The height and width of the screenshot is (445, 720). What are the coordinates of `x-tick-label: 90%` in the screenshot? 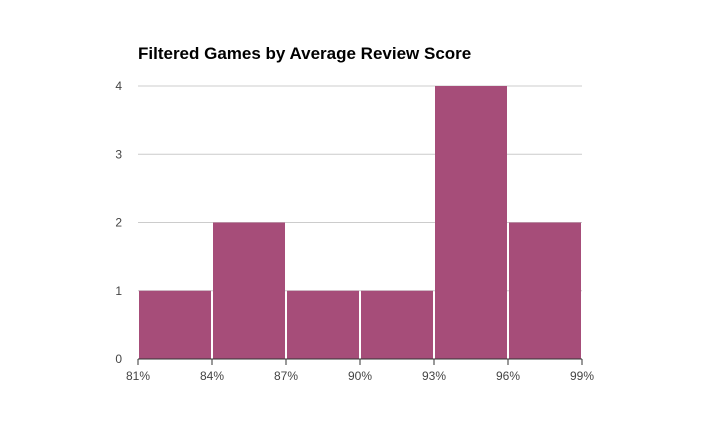 It's located at (360, 376).